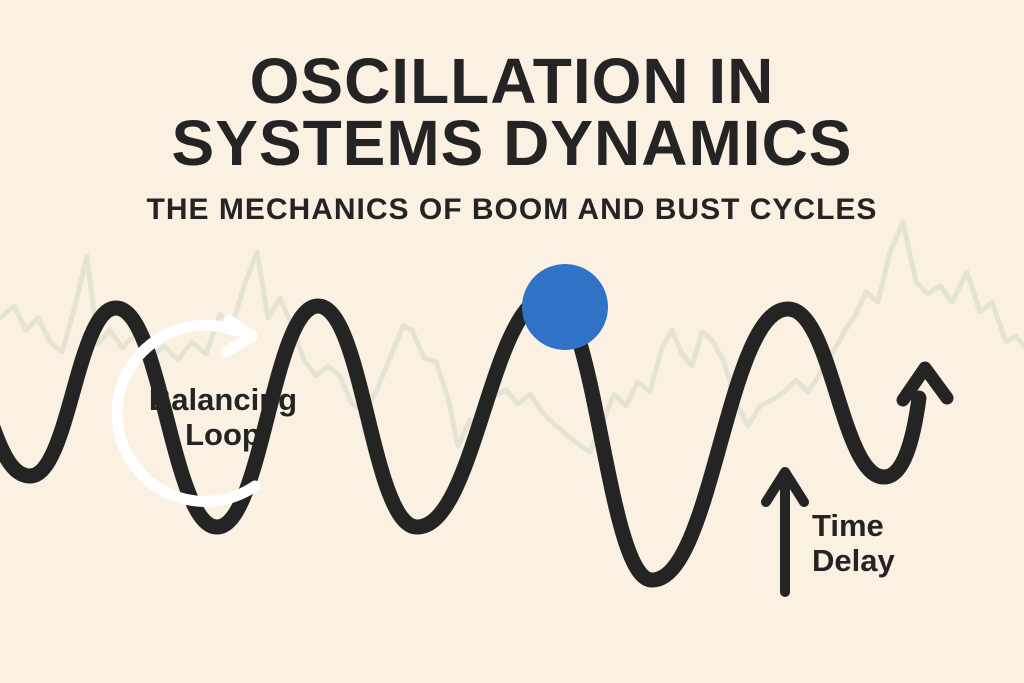 This screenshot has height=683, width=1024. I want to click on balancing-loop-label-line-2: Loop, so click(223, 434).